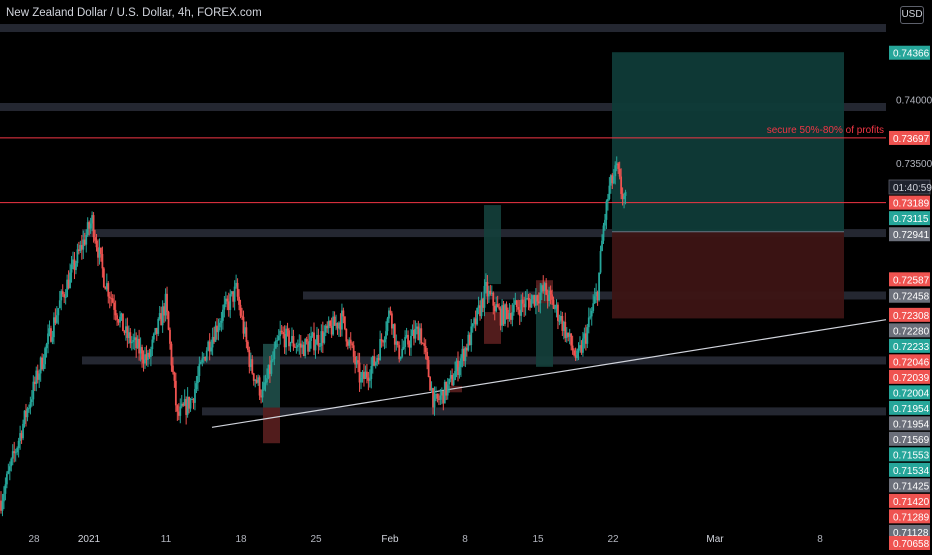 The image size is (932, 555). I want to click on price-label: 0.71425, so click(911, 486).